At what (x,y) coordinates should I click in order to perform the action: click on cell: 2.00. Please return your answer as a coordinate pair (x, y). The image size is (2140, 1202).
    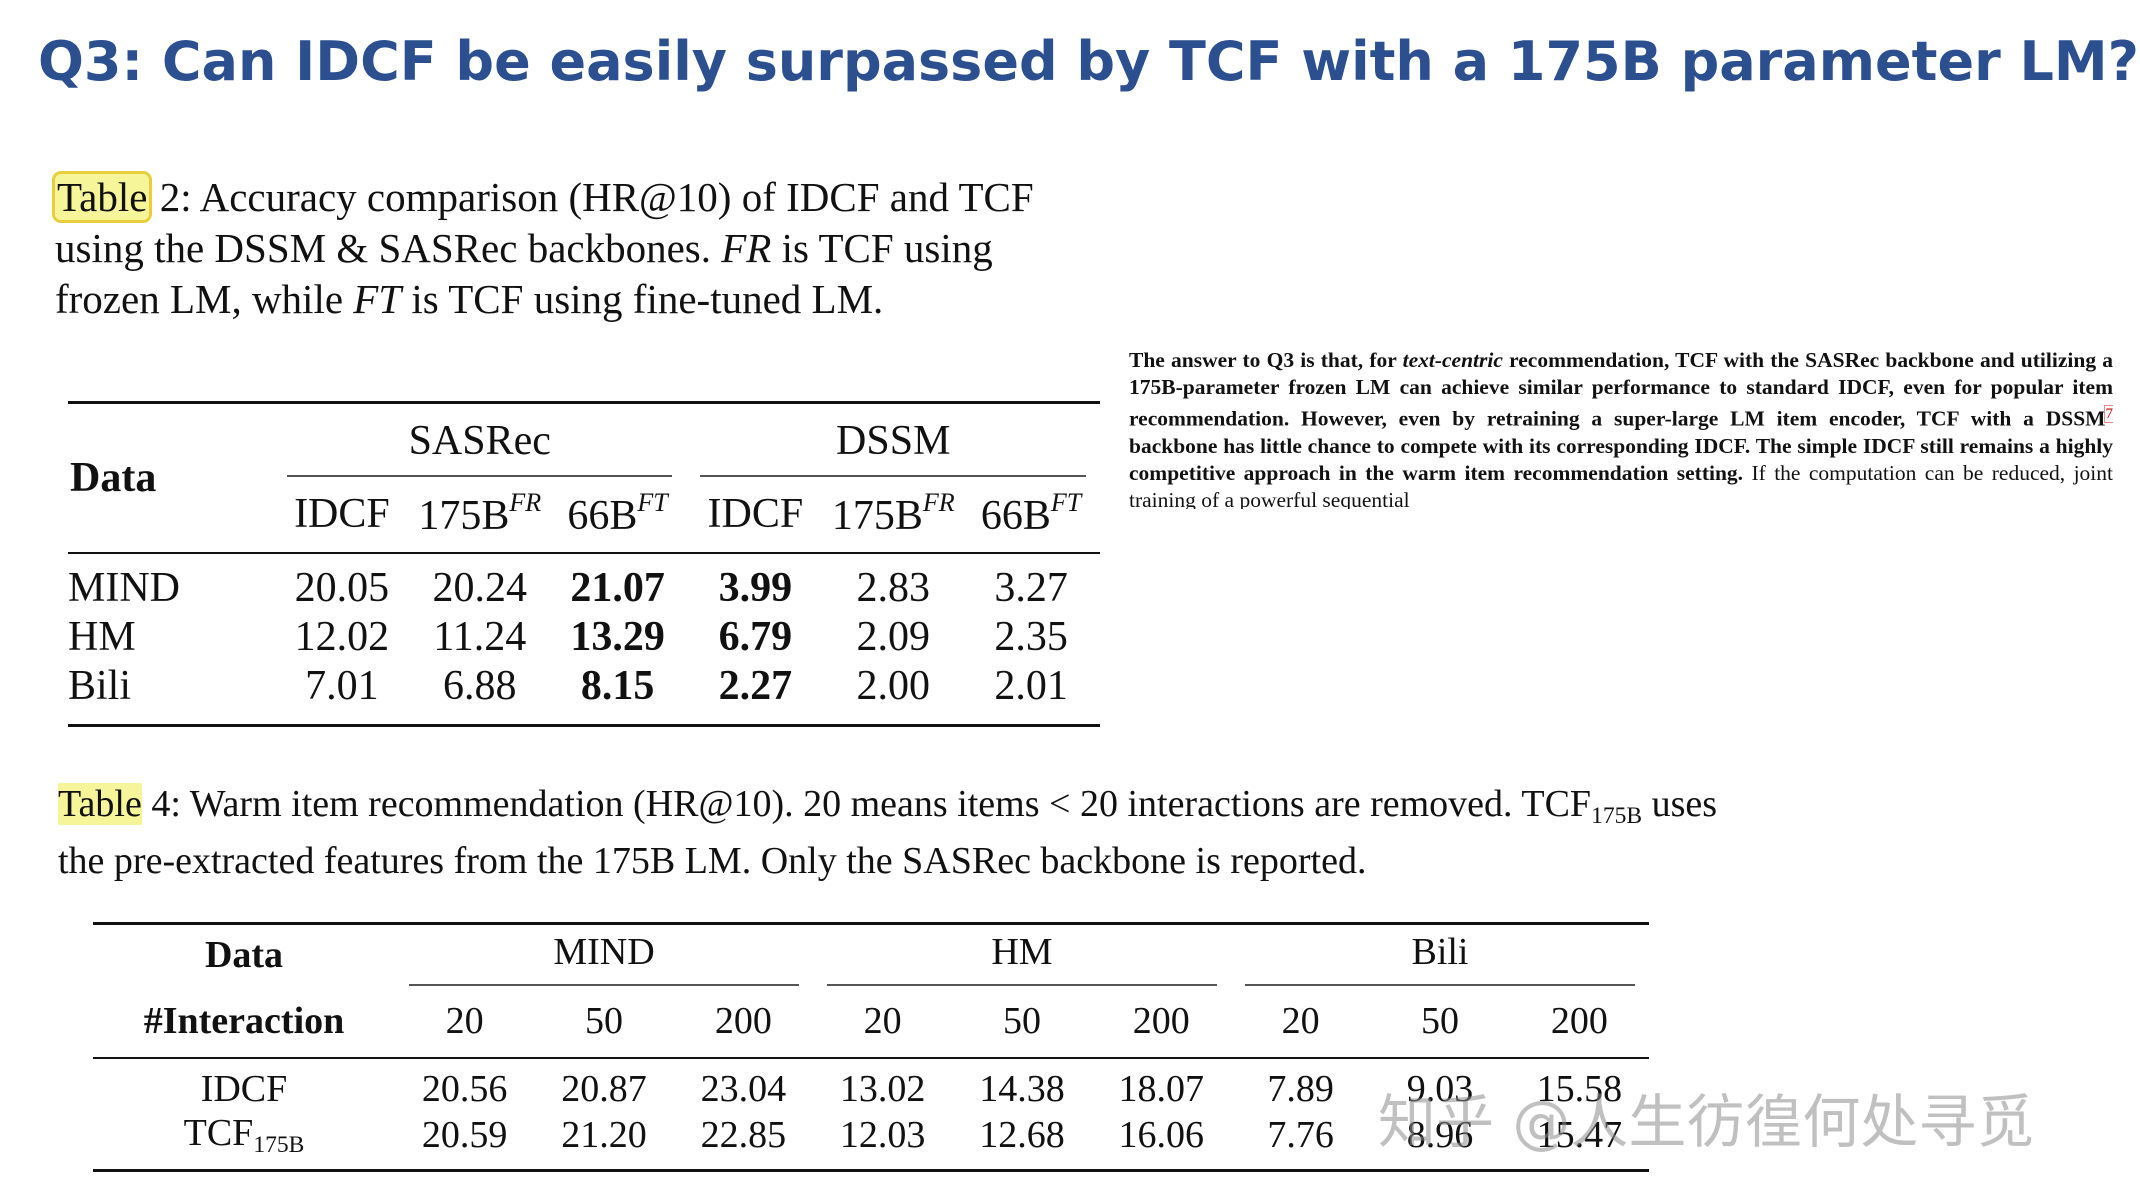
    Looking at the image, I should click on (893, 685).